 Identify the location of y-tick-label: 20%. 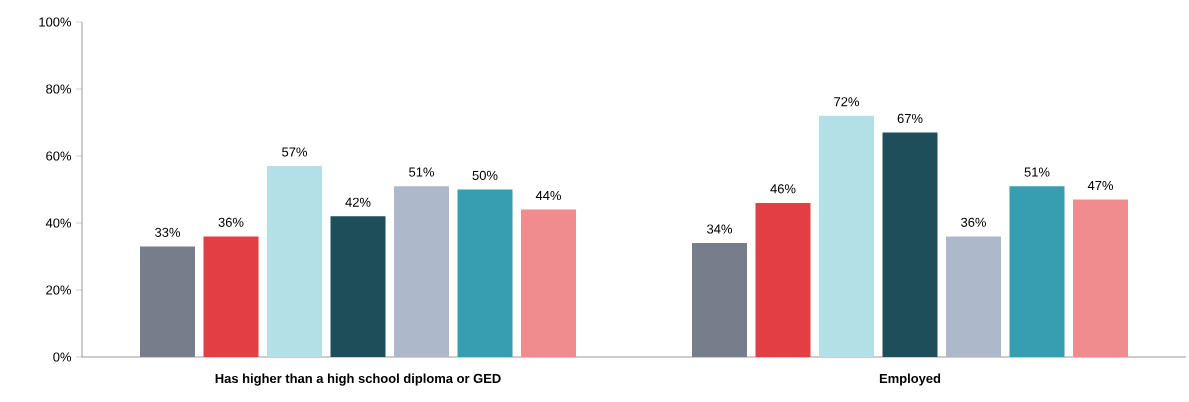
(59, 290).